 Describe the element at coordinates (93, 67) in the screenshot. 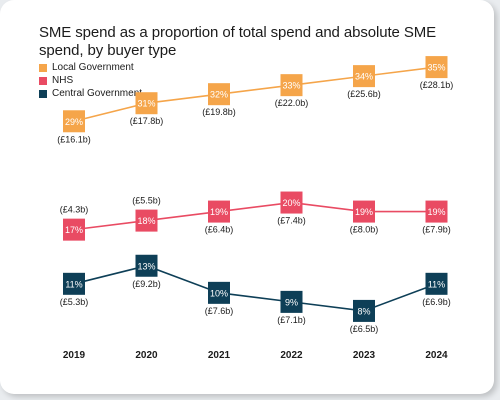

I see `legend-label-local-government: Local Government` at that location.